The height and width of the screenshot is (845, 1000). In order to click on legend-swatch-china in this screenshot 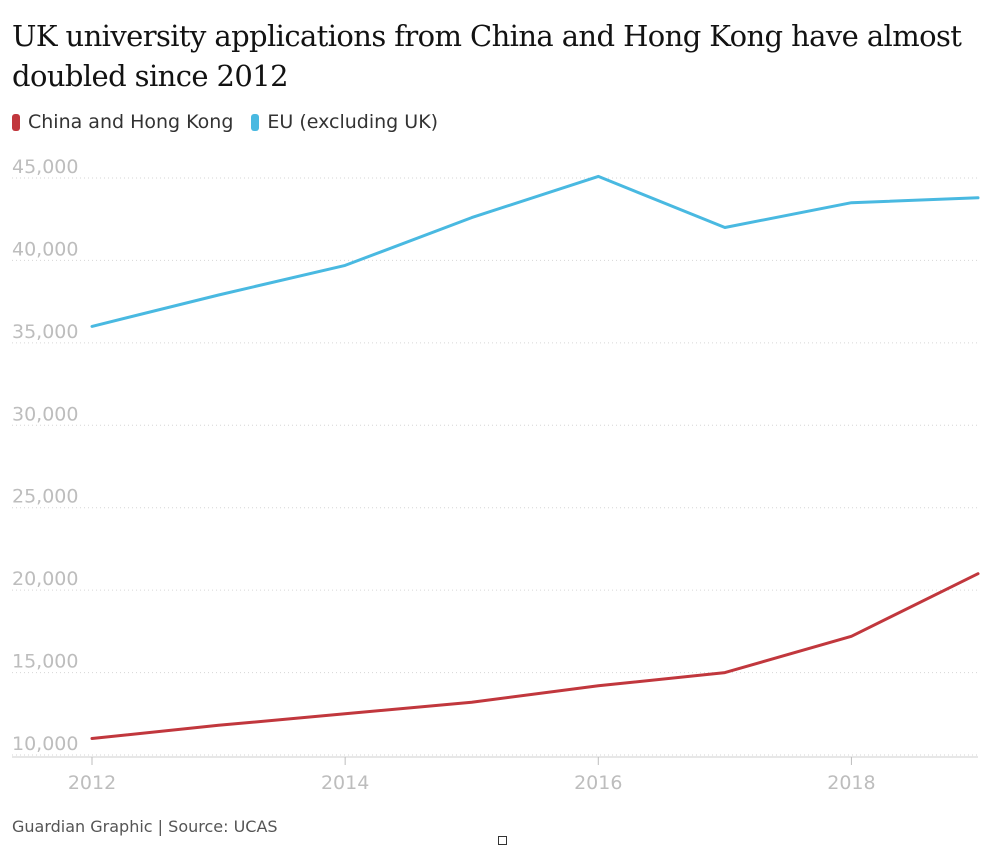, I will do `click(16, 122)`.